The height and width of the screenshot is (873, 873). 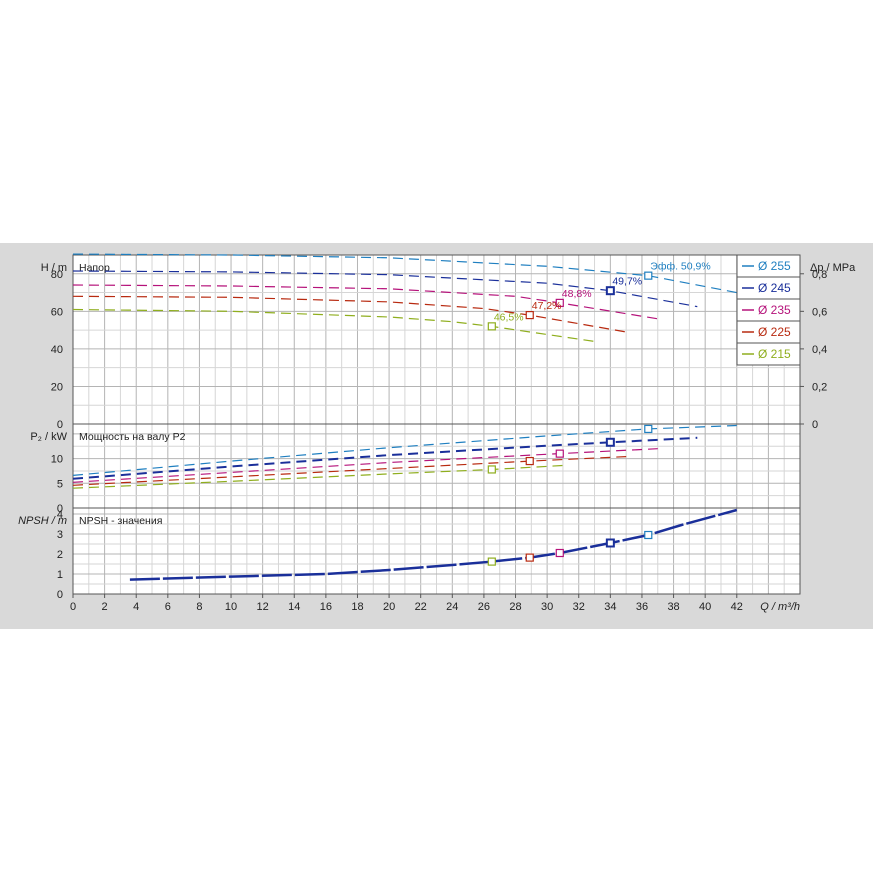 What do you see at coordinates (610, 543) in the screenshot?
I see `npsh-operating-point-d245` at bounding box center [610, 543].